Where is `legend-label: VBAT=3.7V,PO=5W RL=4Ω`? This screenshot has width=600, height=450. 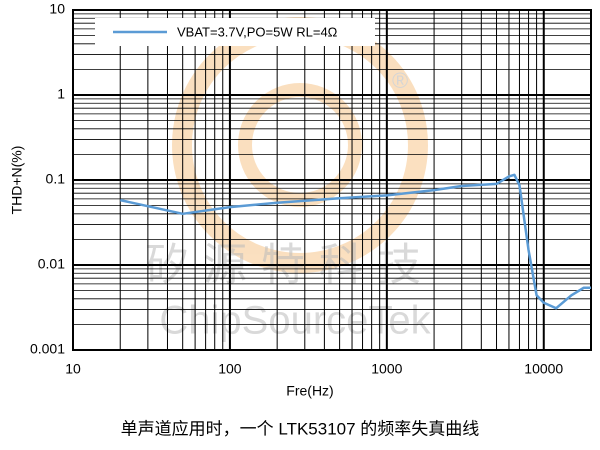 legend-label: VBAT=3.7V,PO=5W RL=4Ω is located at coordinates (257, 31).